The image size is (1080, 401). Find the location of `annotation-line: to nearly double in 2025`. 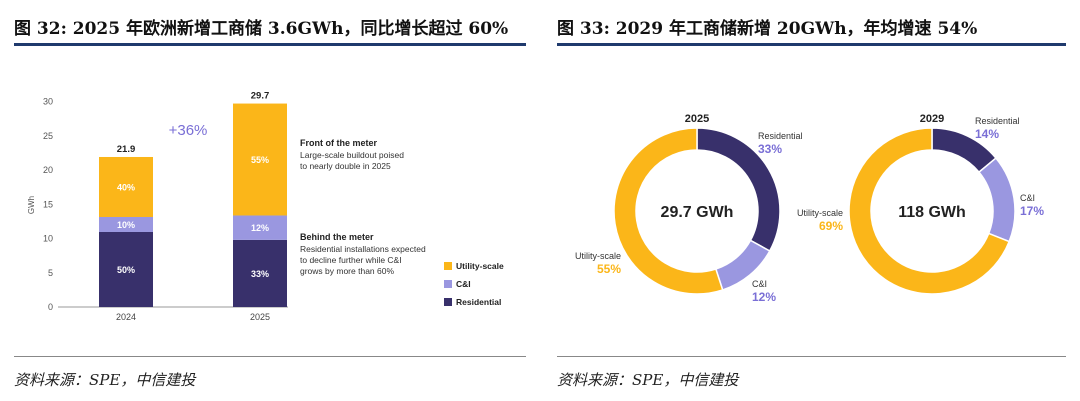

annotation-line: to nearly double in 2025 is located at coordinates (345, 166).